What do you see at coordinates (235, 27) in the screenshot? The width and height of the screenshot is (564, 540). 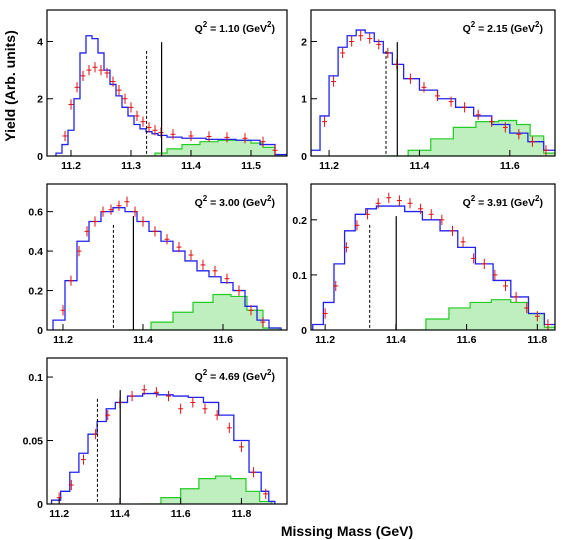 I see `panel-title: Q2 = 1.10 (GeV2)` at bounding box center [235, 27].